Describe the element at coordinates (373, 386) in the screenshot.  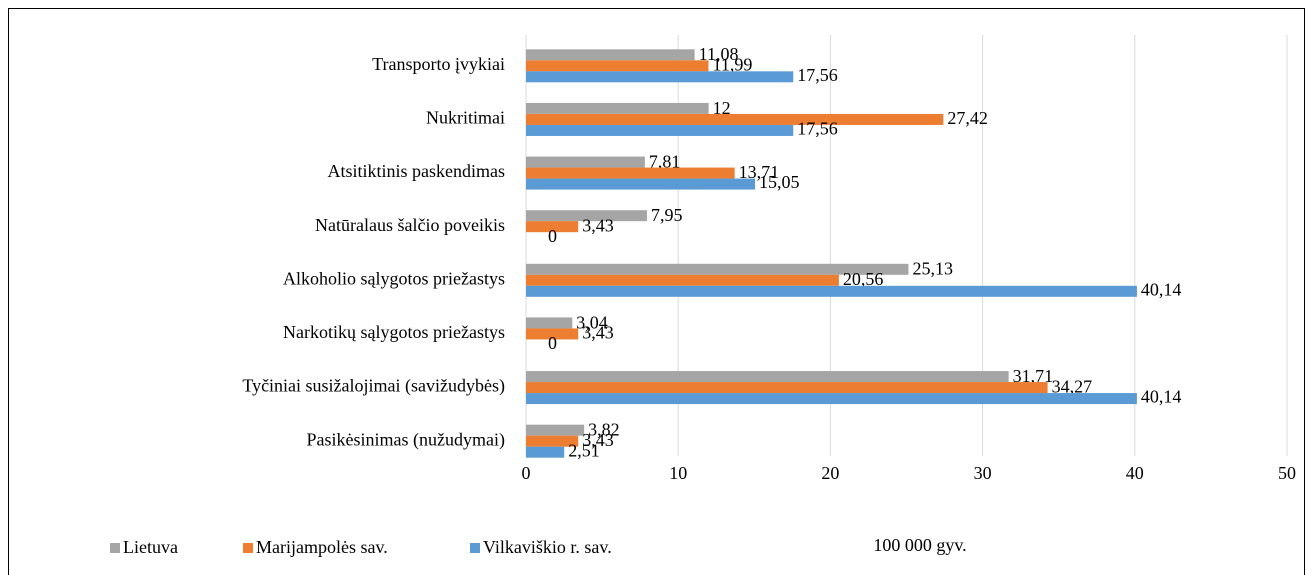
I see `y-tick-label: Tyčiniai susižalojimai (savižudybės)` at that location.